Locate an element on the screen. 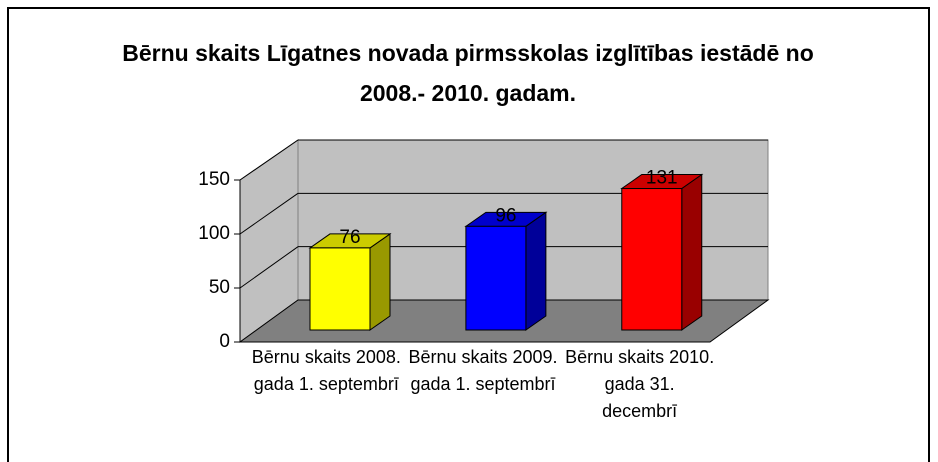 The image size is (938, 462). y-tick-label: 150 is located at coordinates (214, 179).